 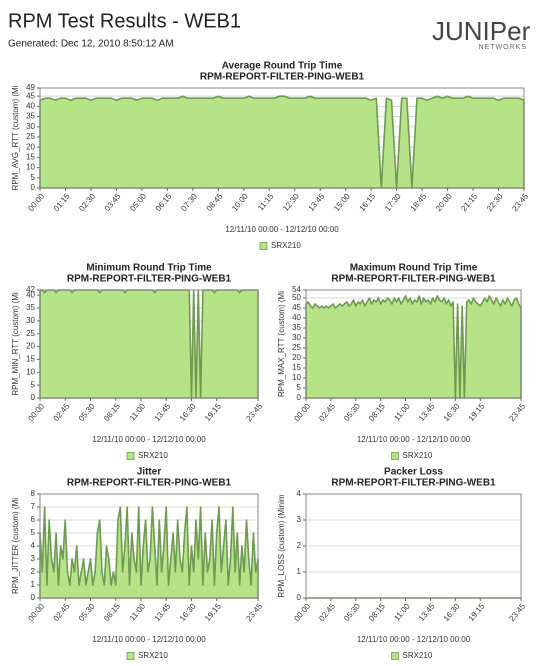 What do you see at coordinates (342, 202) in the screenshot?
I see `x-tick-label: 15:00` at bounding box center [342, 202].